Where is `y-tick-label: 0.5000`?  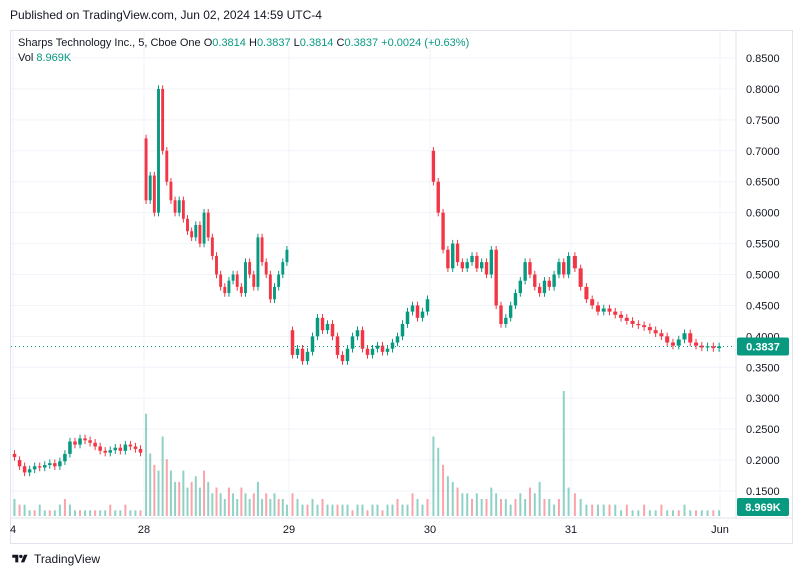 y-tick-label: 0.5000 is located at coordinates (763, 276).